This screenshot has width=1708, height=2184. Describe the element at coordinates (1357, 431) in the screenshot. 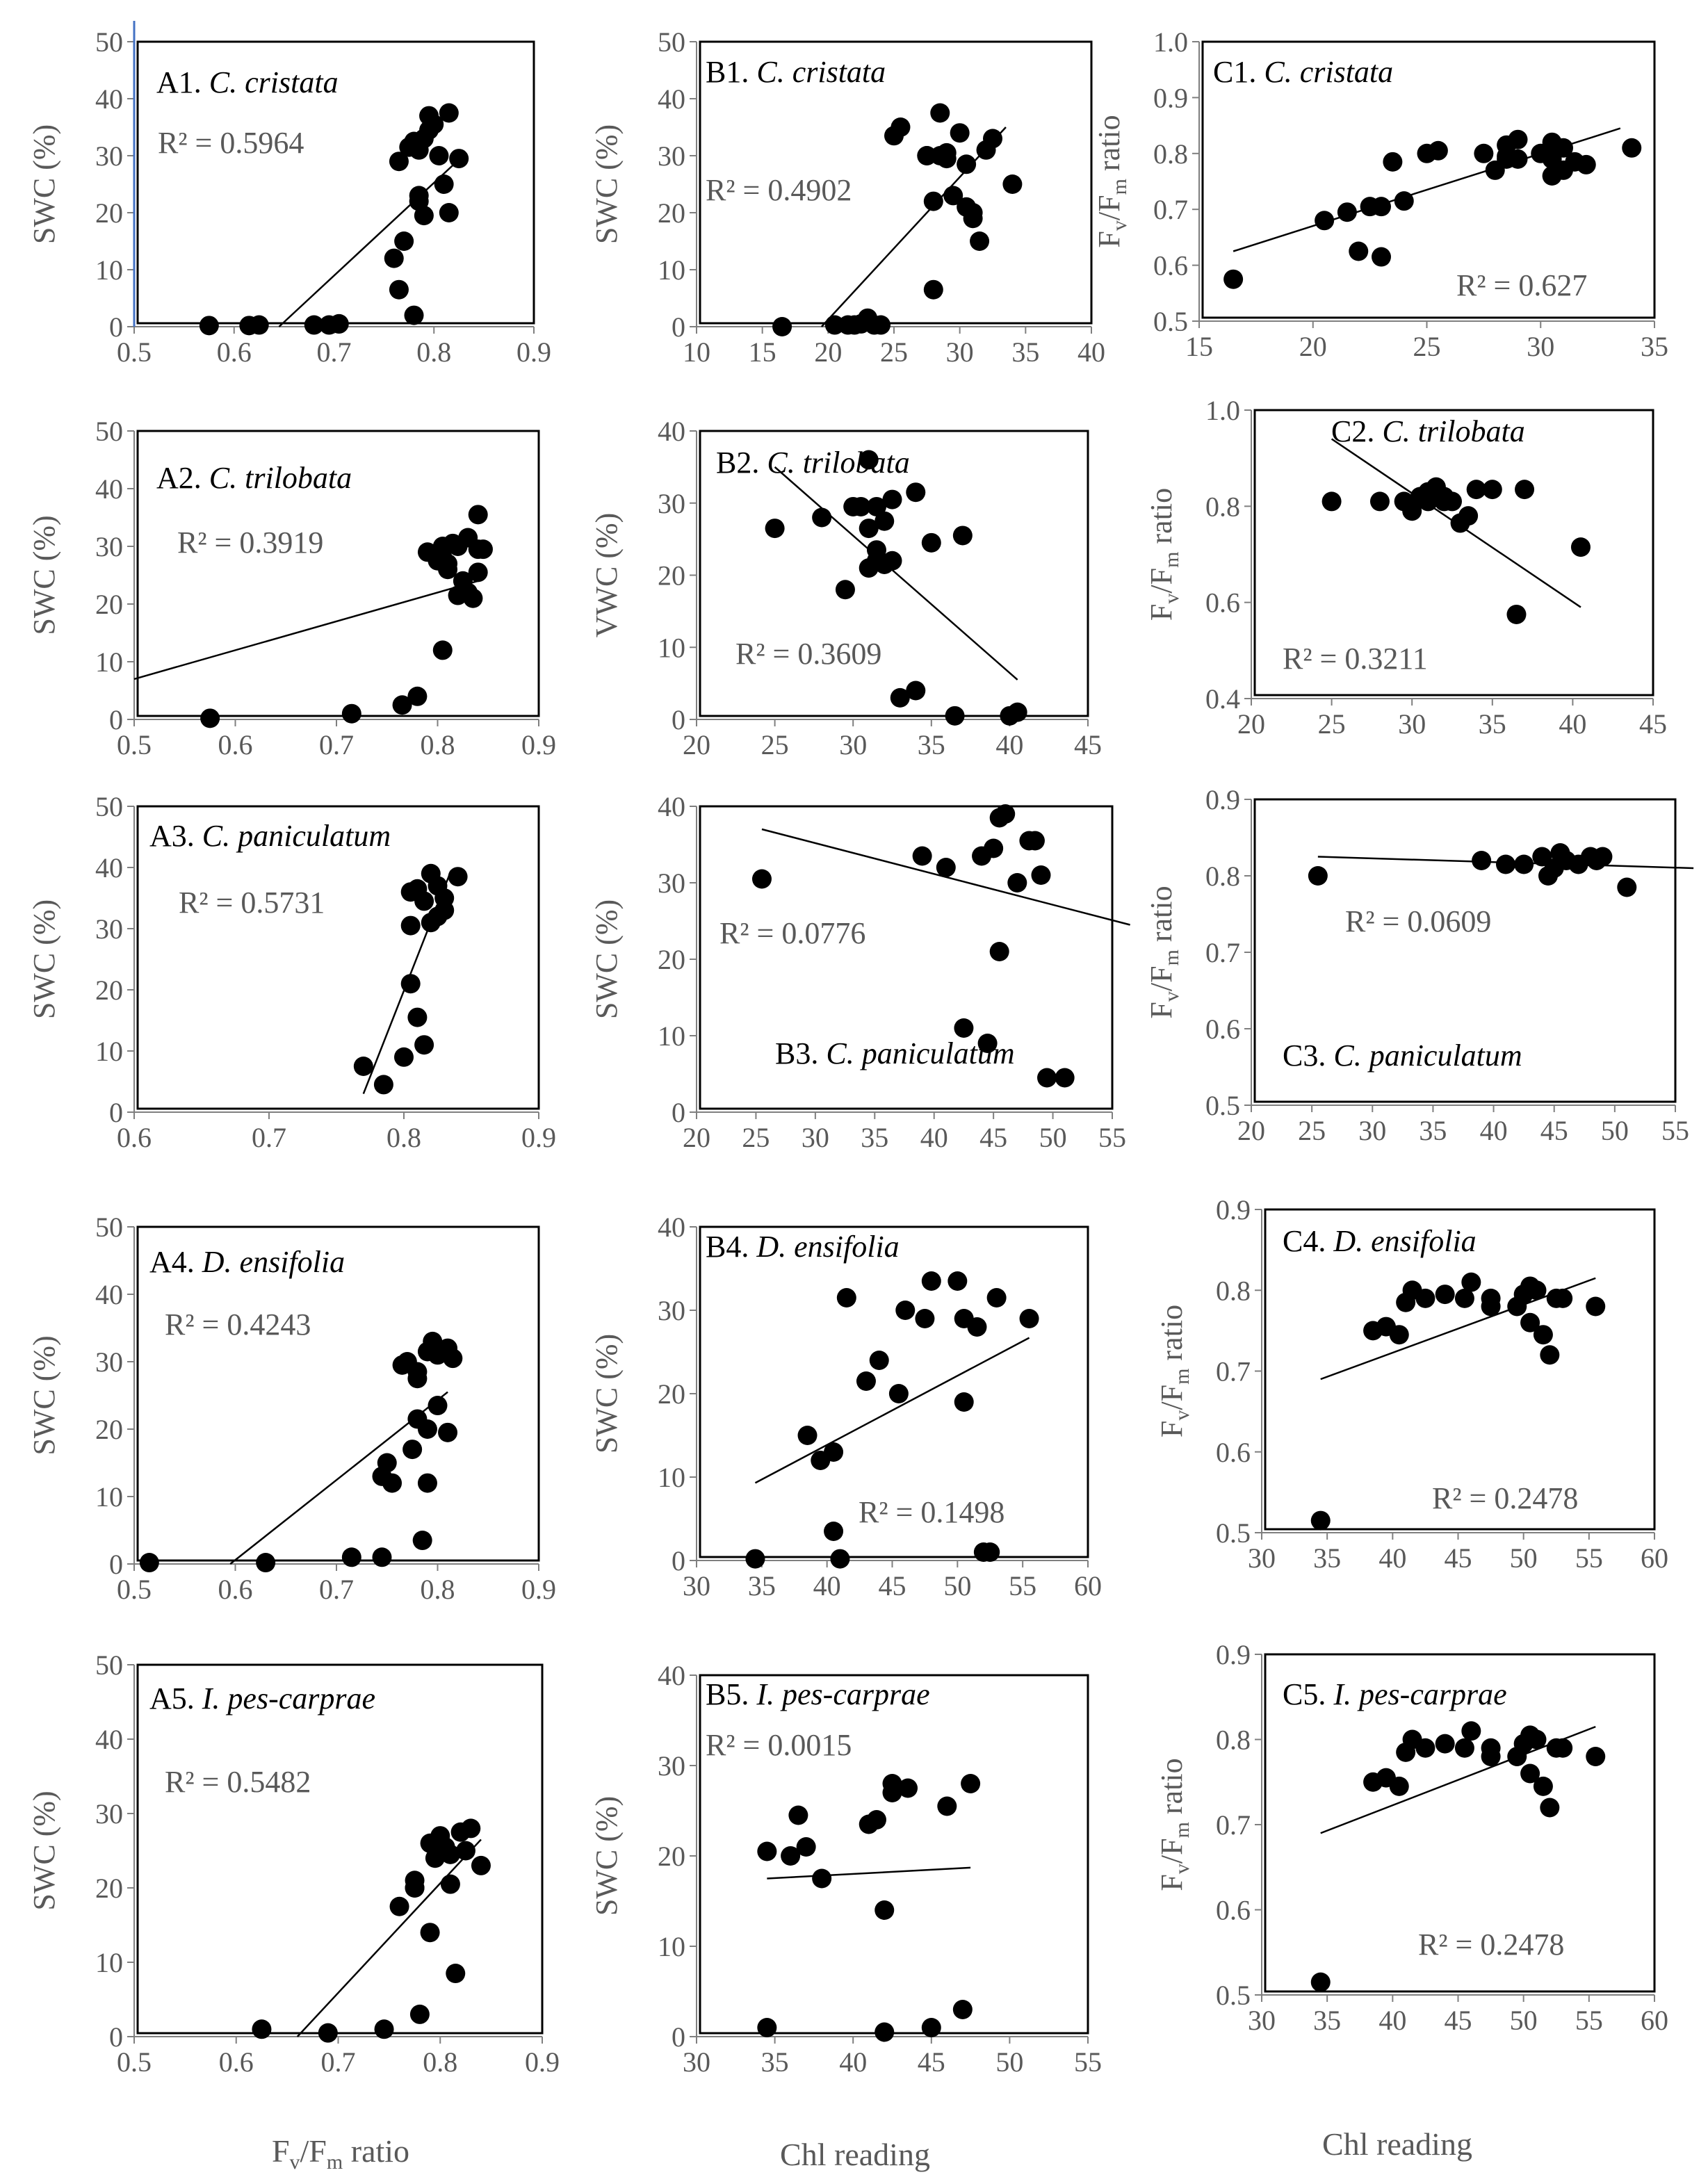

I see `panel-label: C2.` at that location.